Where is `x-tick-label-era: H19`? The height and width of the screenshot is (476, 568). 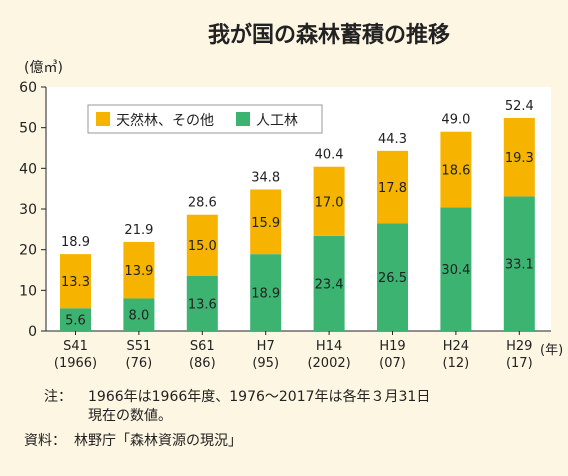 x-tick-label-era: H19 is located at coordinates (392, 346).